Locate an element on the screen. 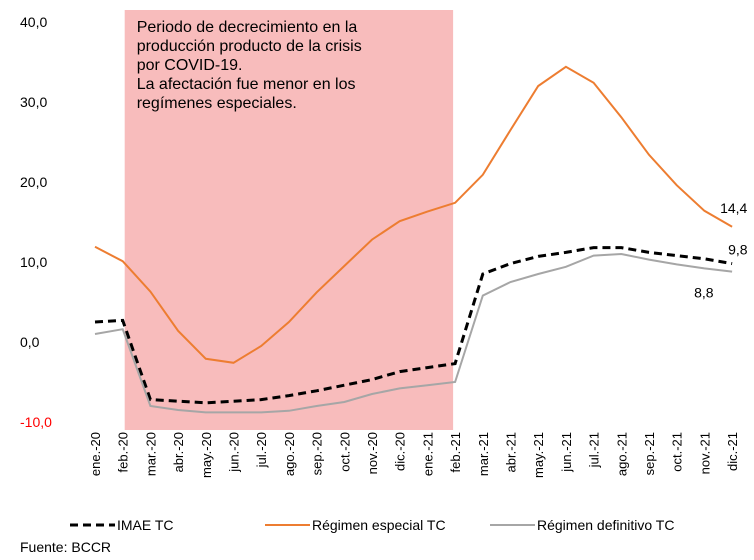 The height and width of the screenshot is (560, 754). annotation: Periodo de decrecimiento en la is located at coordinates (247, 27).